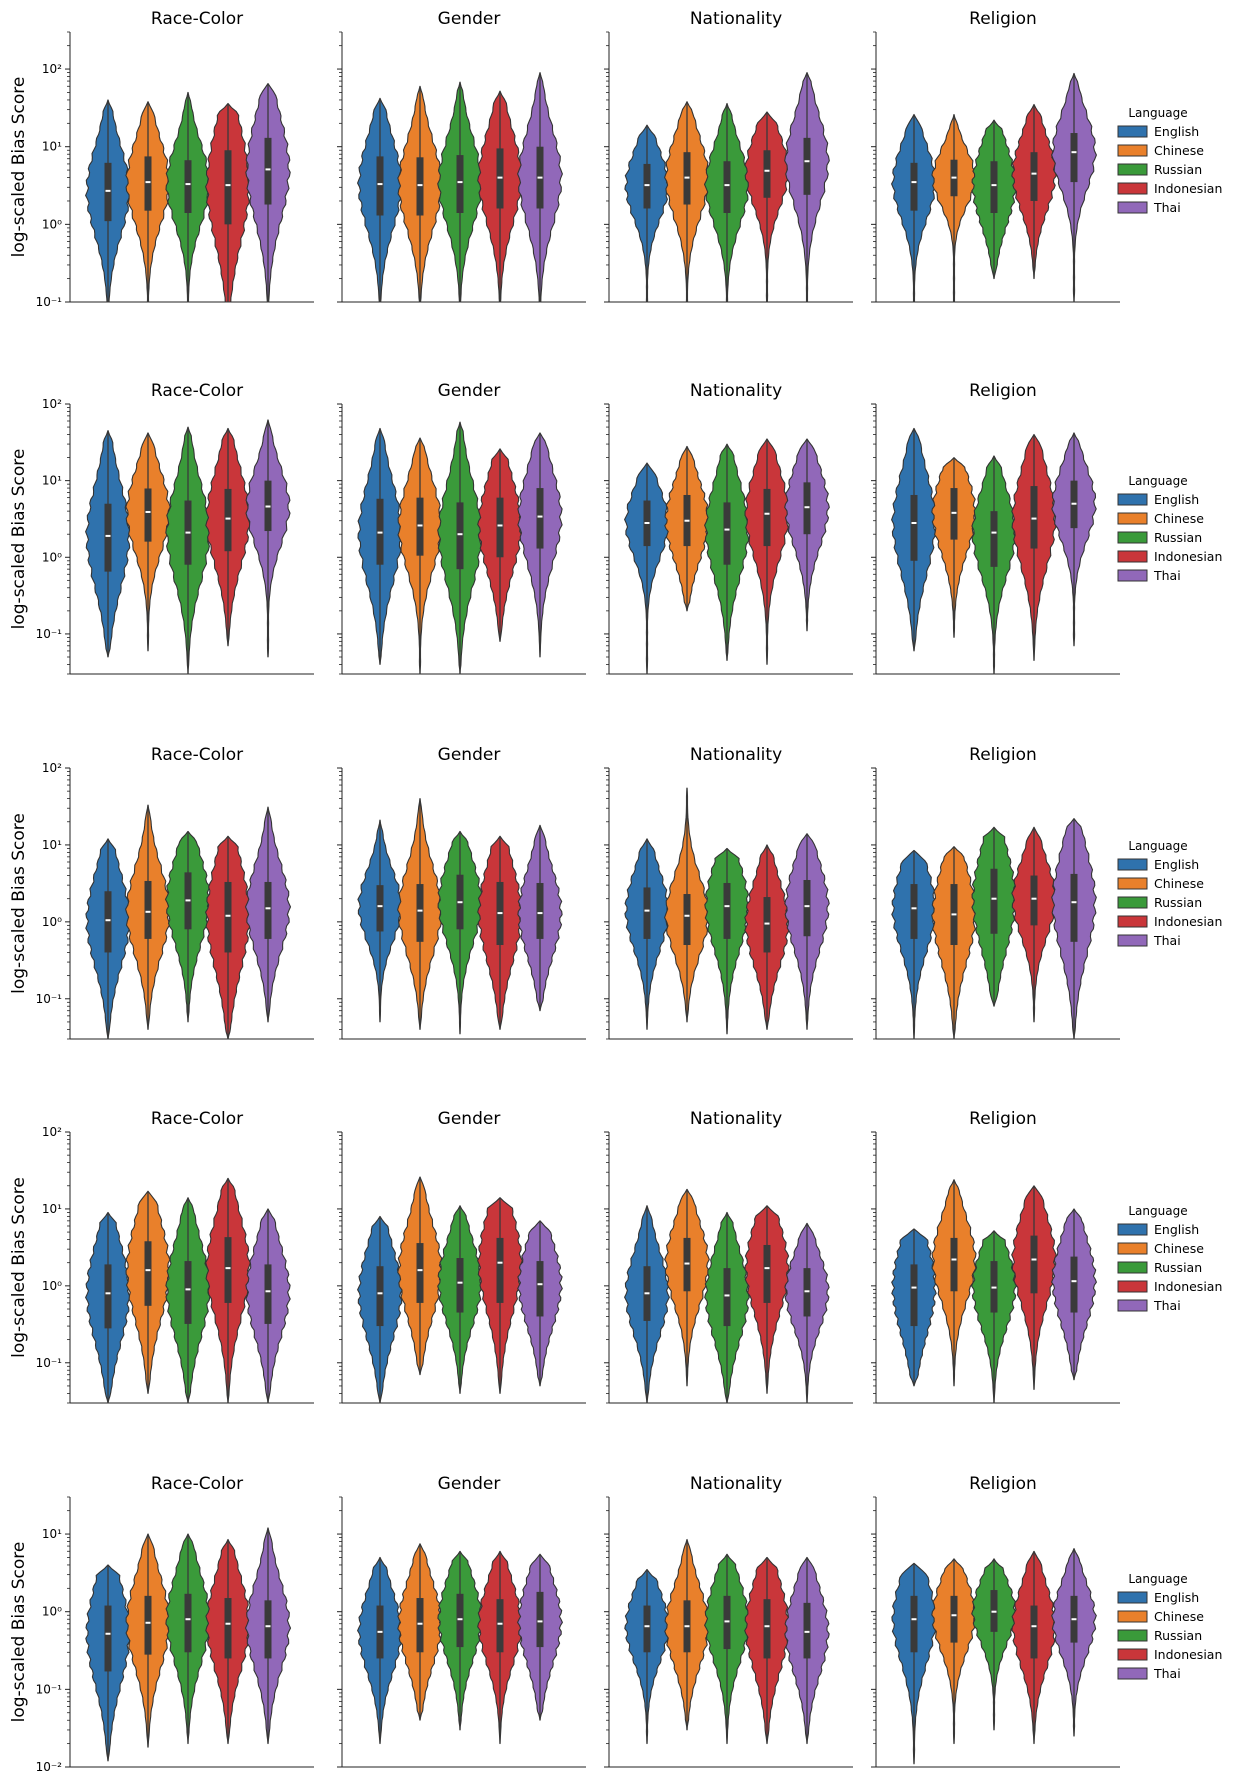  Describe the element at coordinates (52, 557) in the screenshot. I see `tick-label: 10⁰` at that location.